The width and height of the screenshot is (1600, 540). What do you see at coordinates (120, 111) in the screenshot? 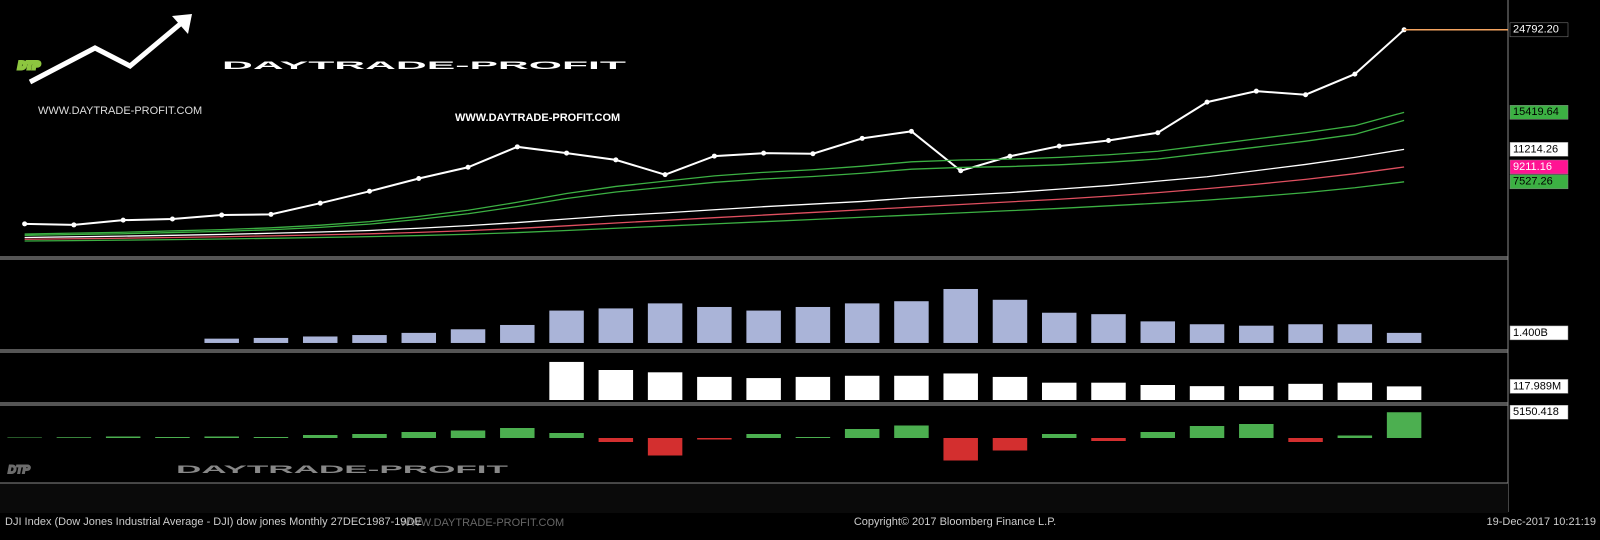
I see `logo-url: WWW.DAYTRADE-PROFIT.COM` at bounding box center [120, 111].